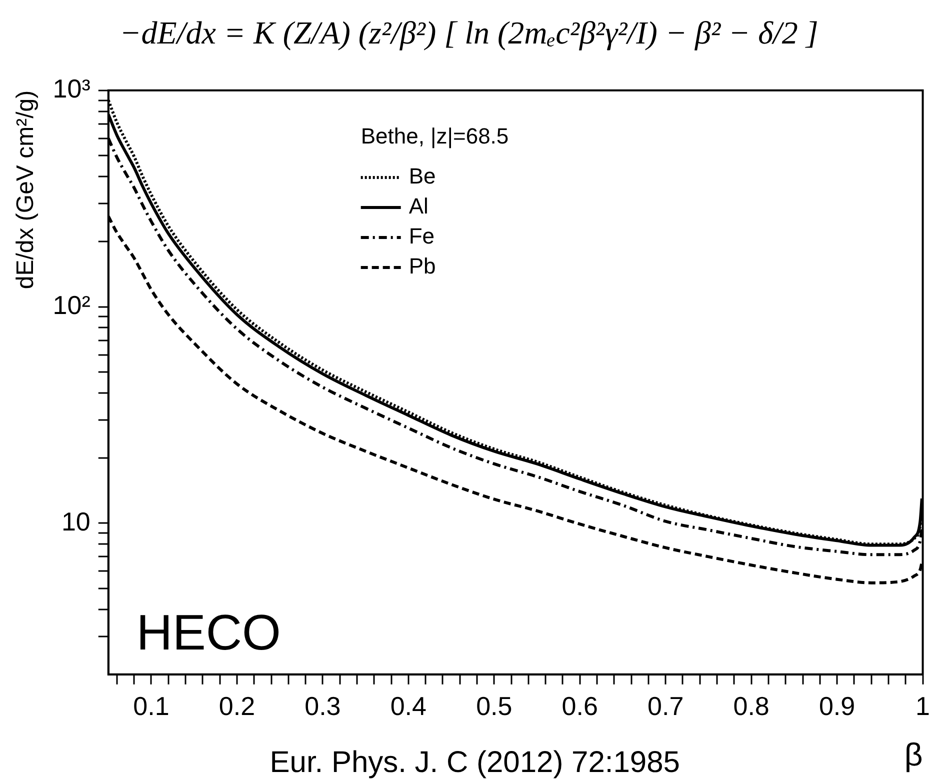  Describe the element at coordinates (494, 706) in the screenshot. I see `x-tick-label: 0.5` at that location.